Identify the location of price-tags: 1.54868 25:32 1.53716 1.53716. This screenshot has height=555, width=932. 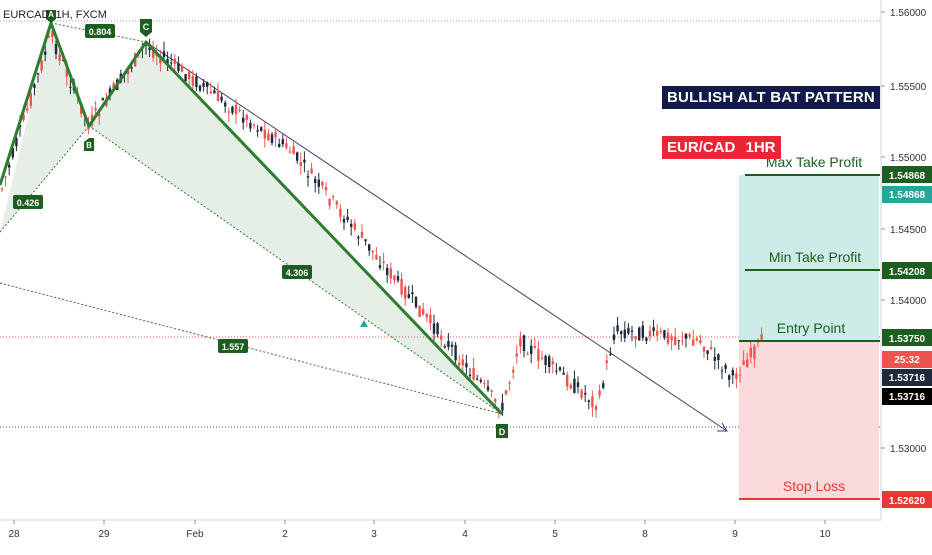
(907, 295).